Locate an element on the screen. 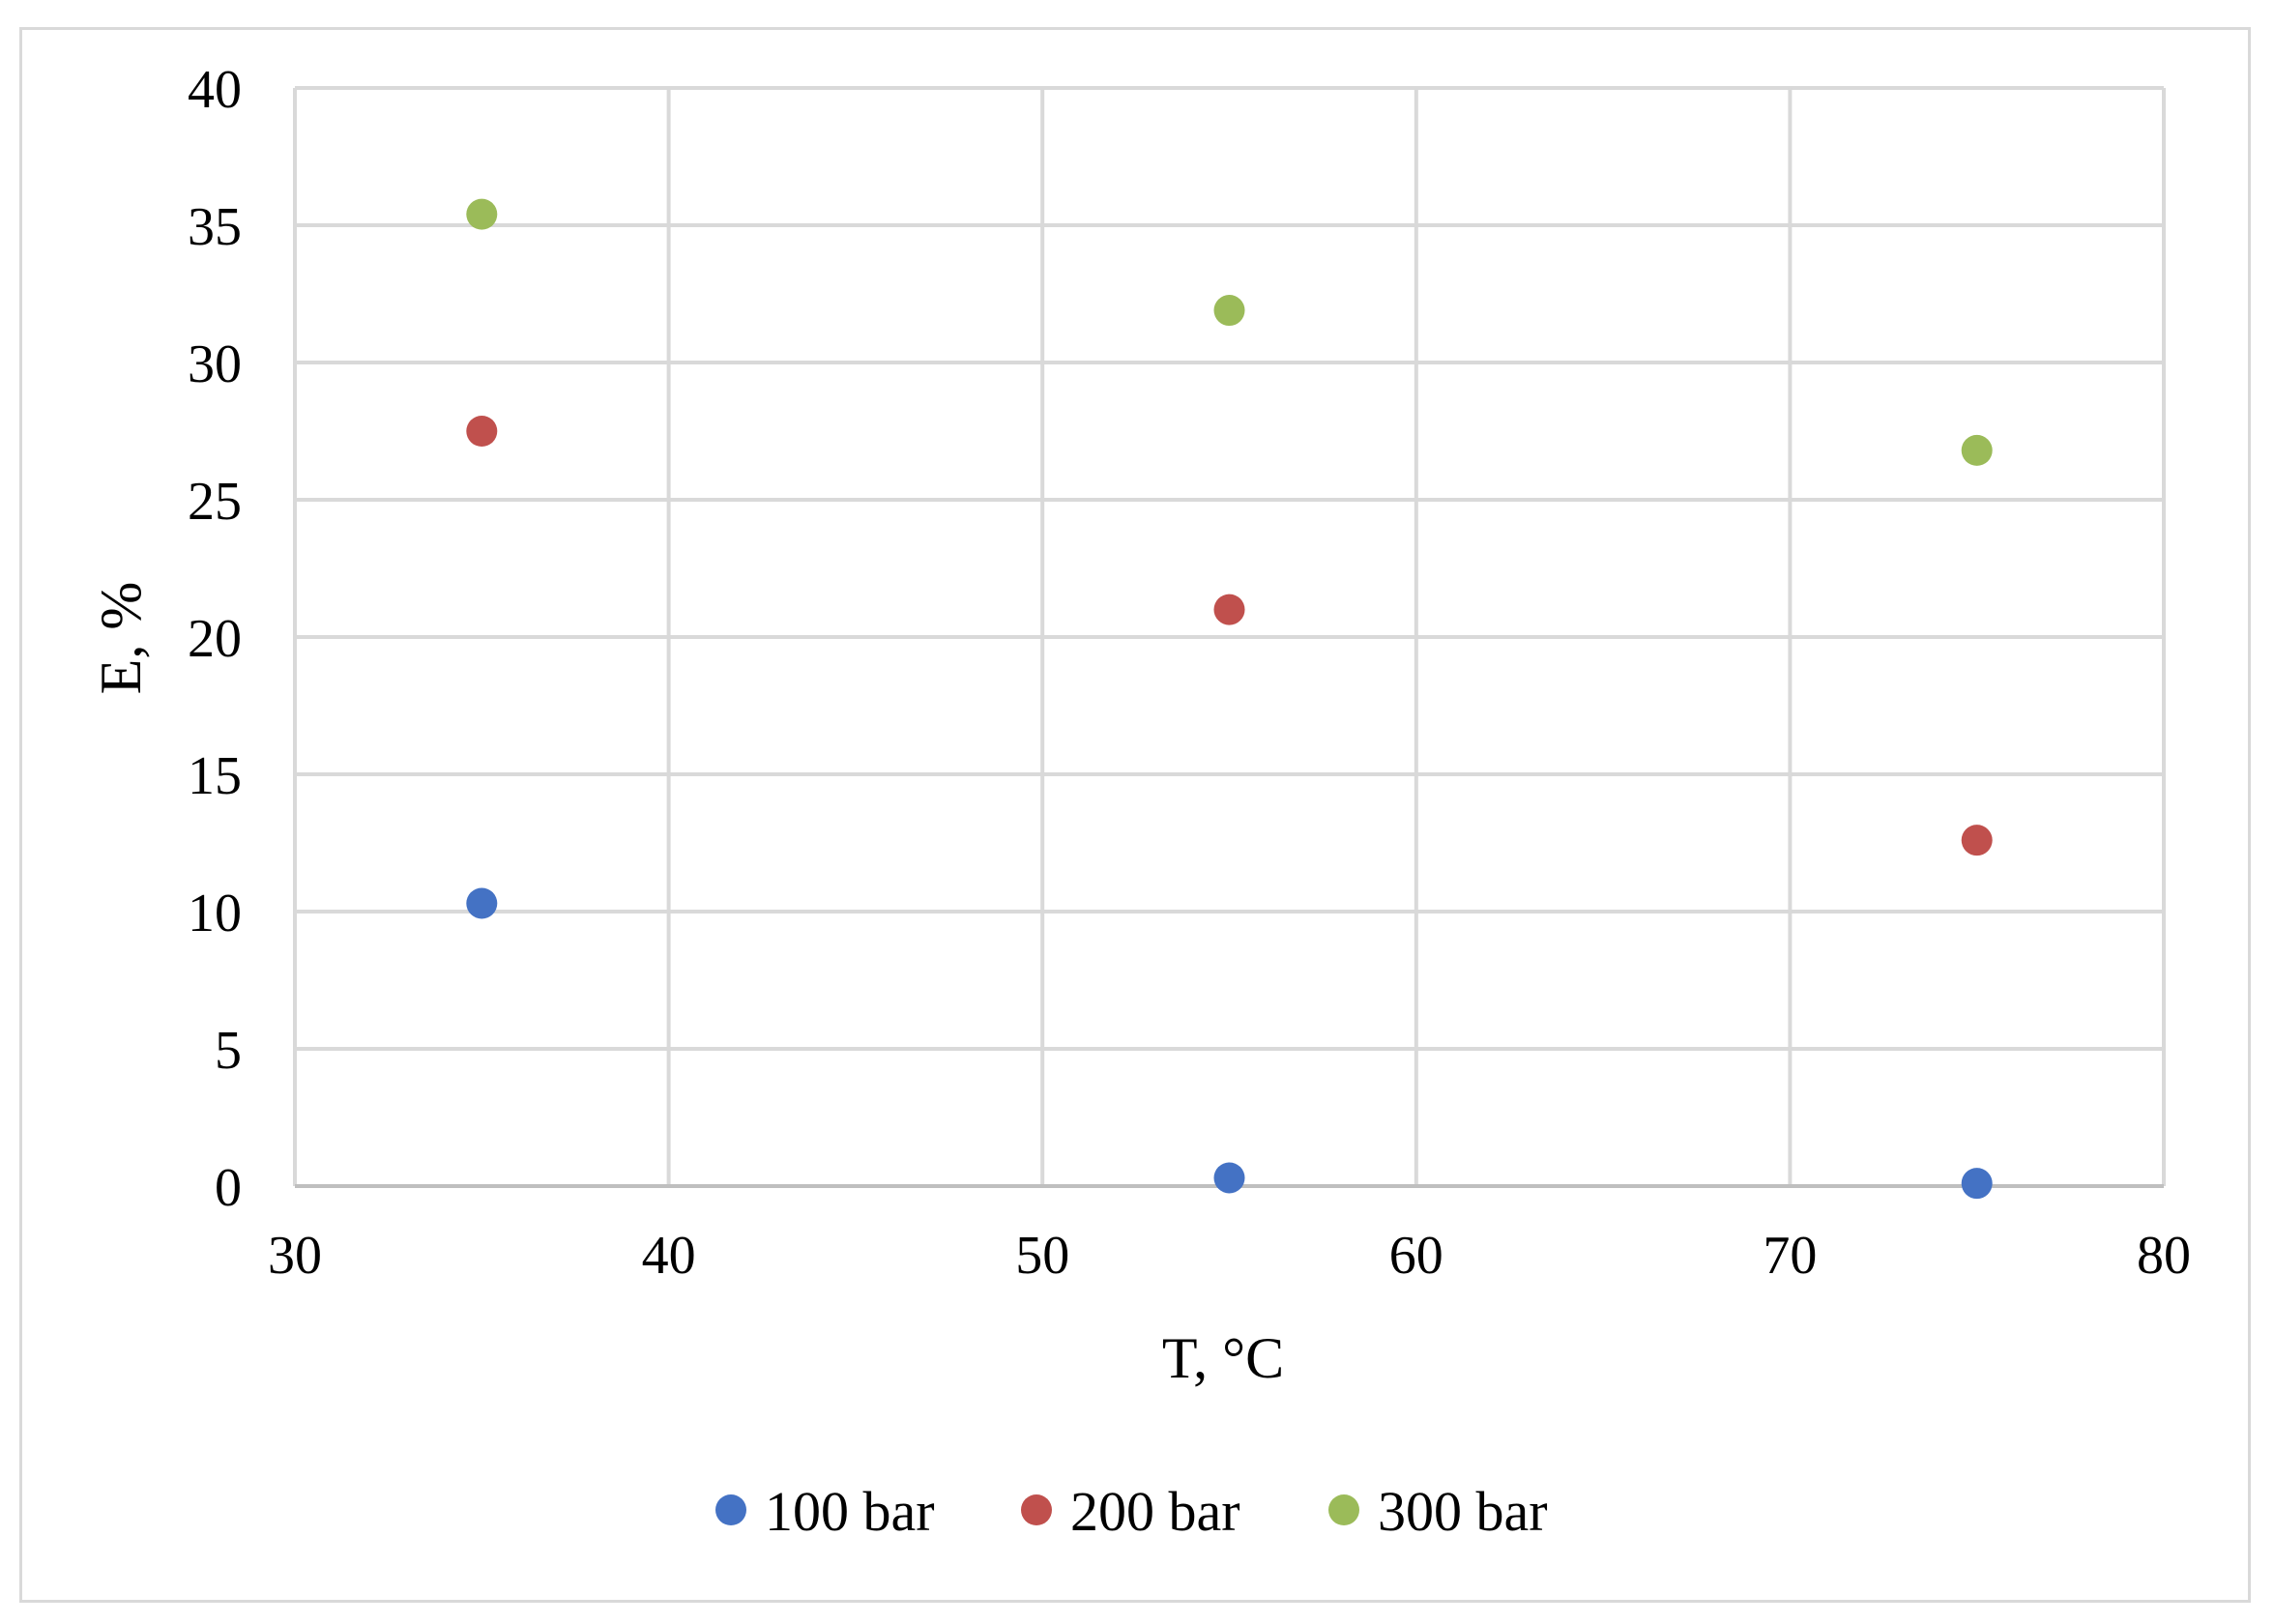 The image size is (2274, 1624). y-tick-label: 30 is located at coordinates (215, 364).